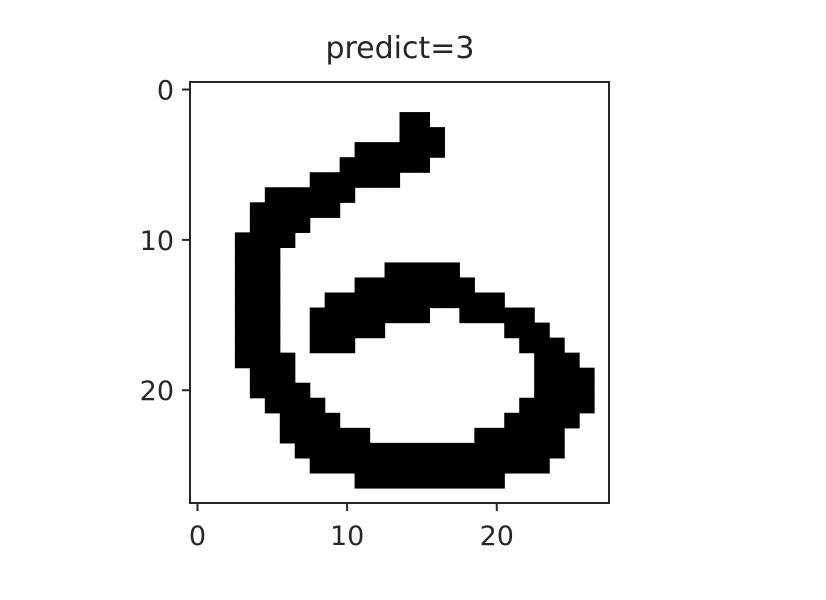 The image size is (826, 600). What do you see at coordinates (497, 536) in the screenshot?
I see `x-tick-label: 20` at bounding box center [497, 536].